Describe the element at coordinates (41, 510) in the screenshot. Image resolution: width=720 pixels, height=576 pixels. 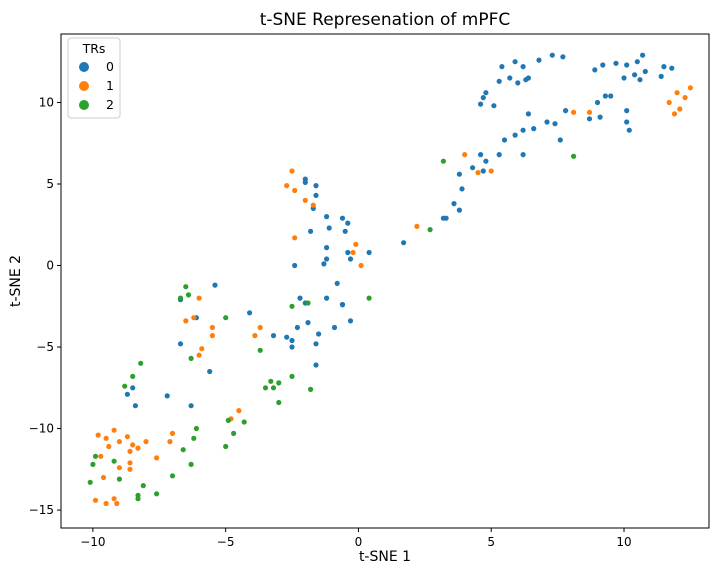
I see `y-tick-label-0: −15` at that location.